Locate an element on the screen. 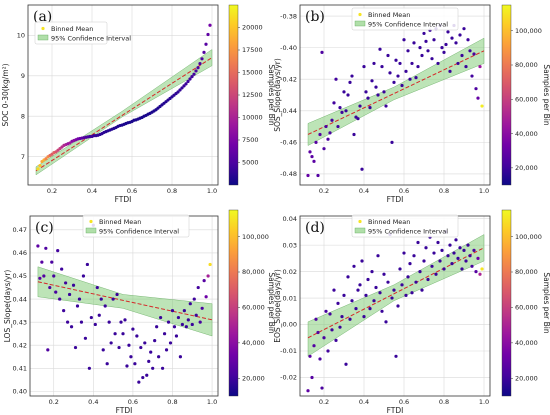  colorbar-tick-label: 40,000 is located at coordinates (526, 343).